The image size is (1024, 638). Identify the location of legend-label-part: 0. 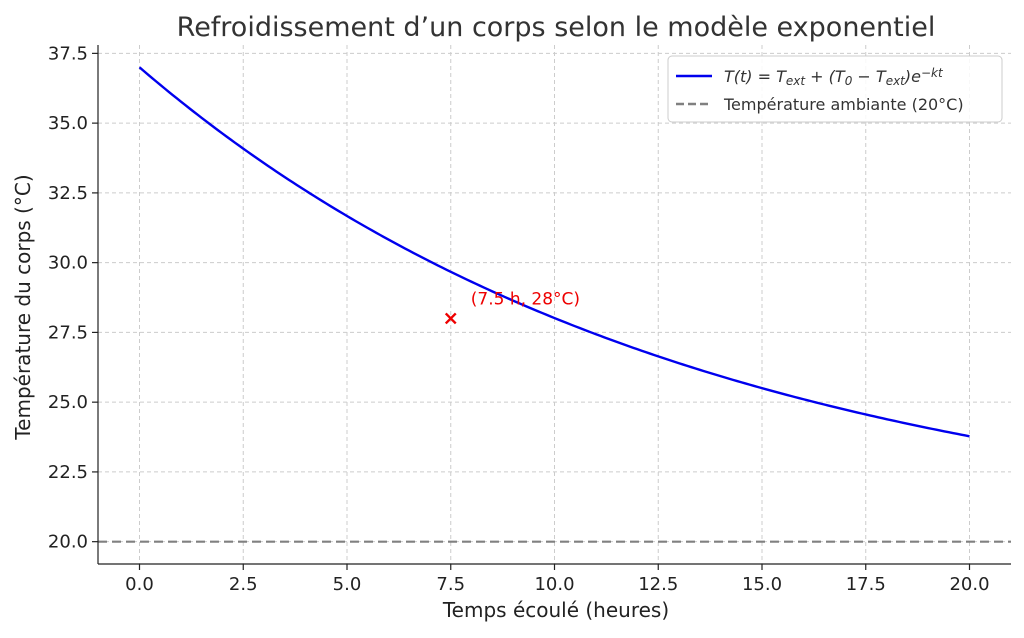
(849, 81).